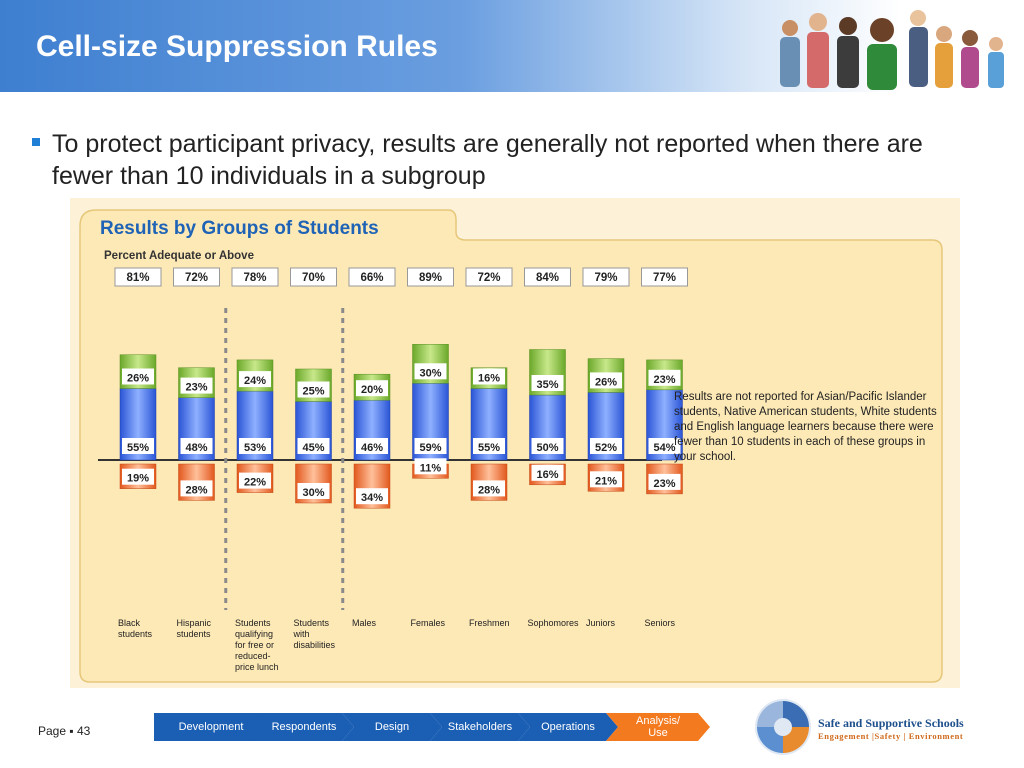  What do you see at coordinates (129, 623) in the screenshot?
I see `category-label: Black` at bounding box center [129, 623].